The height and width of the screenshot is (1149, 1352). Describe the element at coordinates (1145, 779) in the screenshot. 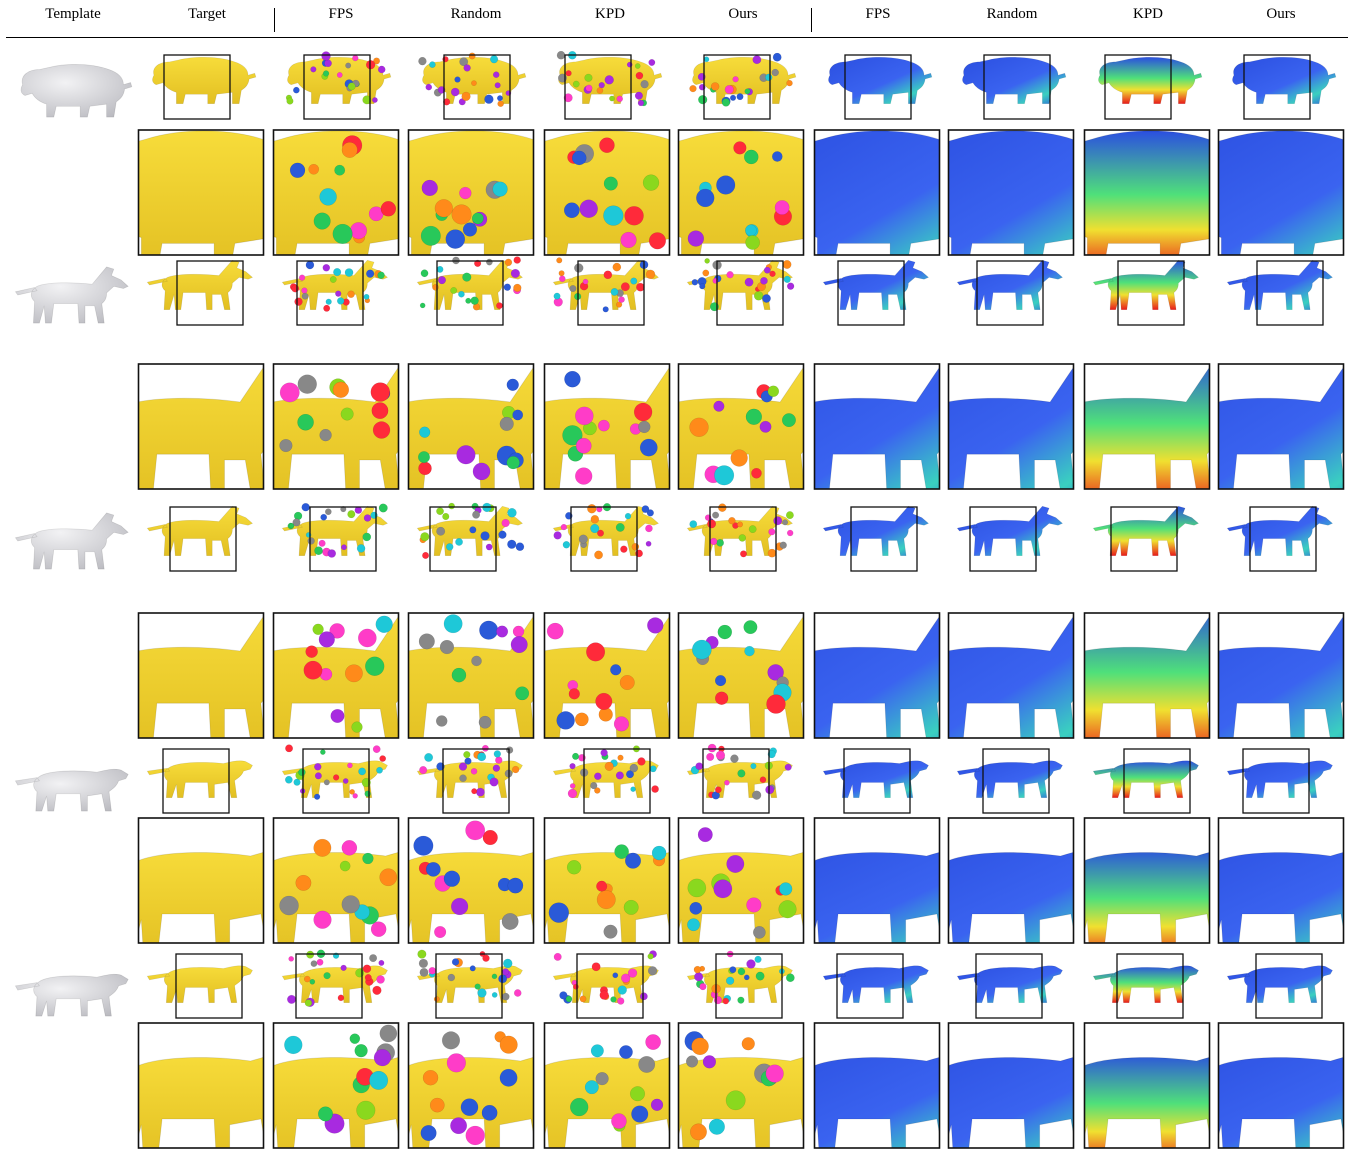

I see `error-heatmap` at that location.